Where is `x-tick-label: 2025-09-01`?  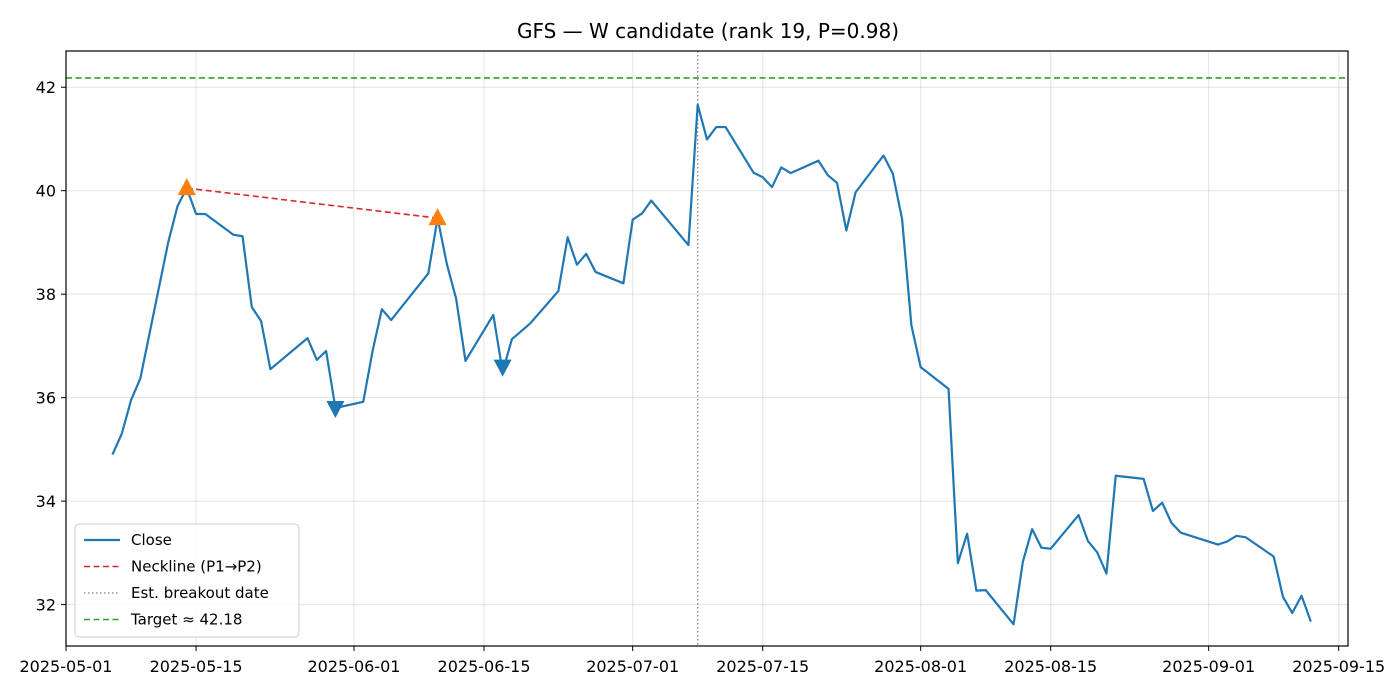
x-tick-label: 2025-09-01 is located at coordinates (1208, 666).